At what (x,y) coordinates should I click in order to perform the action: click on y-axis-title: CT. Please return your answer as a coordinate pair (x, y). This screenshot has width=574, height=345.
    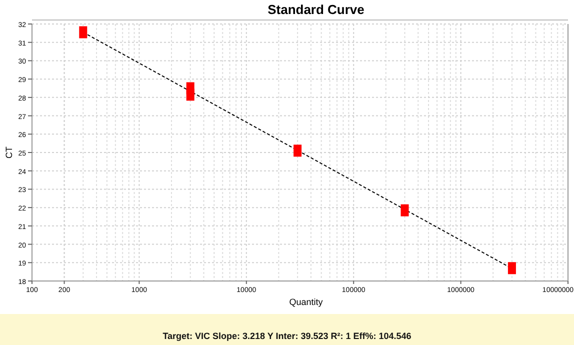
    Looking at the image, I should click on (9, 152).